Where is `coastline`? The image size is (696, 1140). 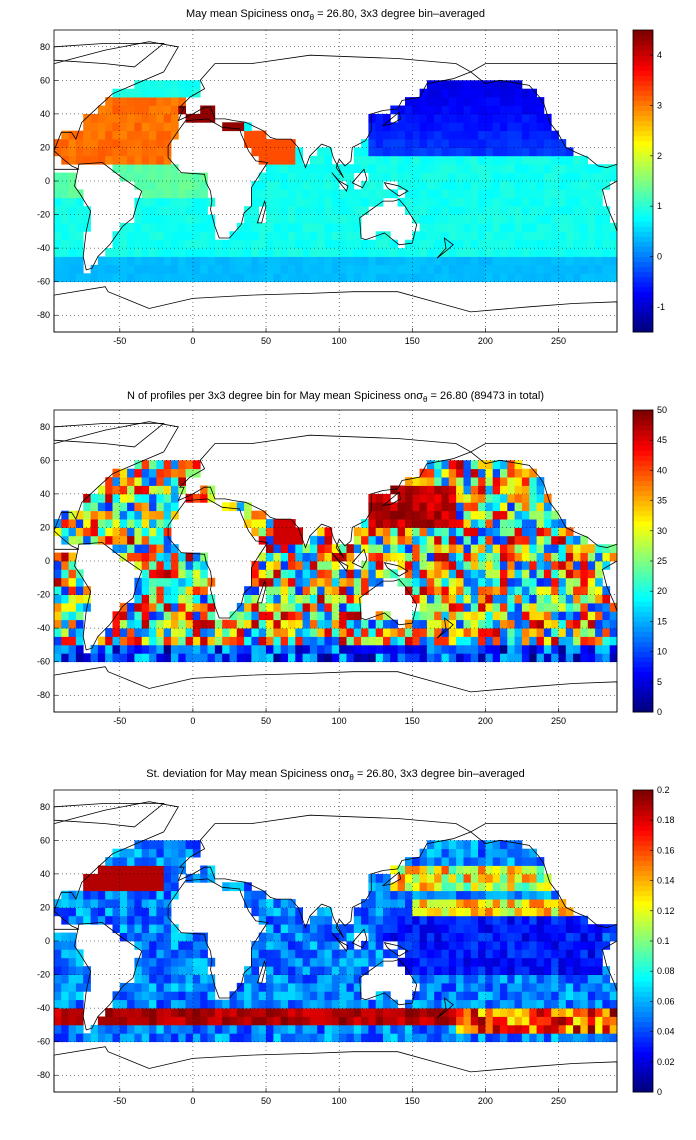
coastline is located at coordinates (388, 982).